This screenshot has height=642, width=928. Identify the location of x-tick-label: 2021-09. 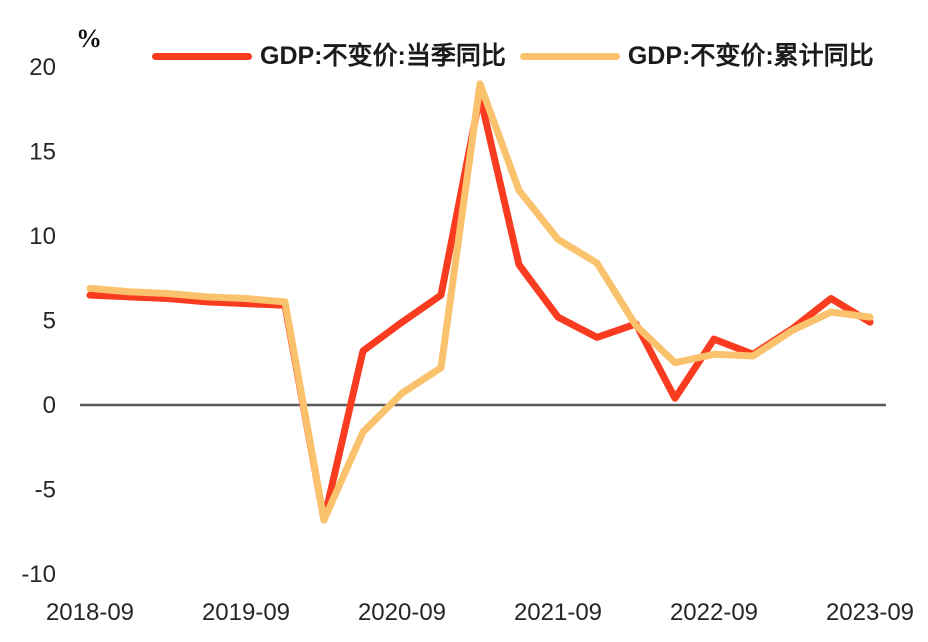
(558, 612).